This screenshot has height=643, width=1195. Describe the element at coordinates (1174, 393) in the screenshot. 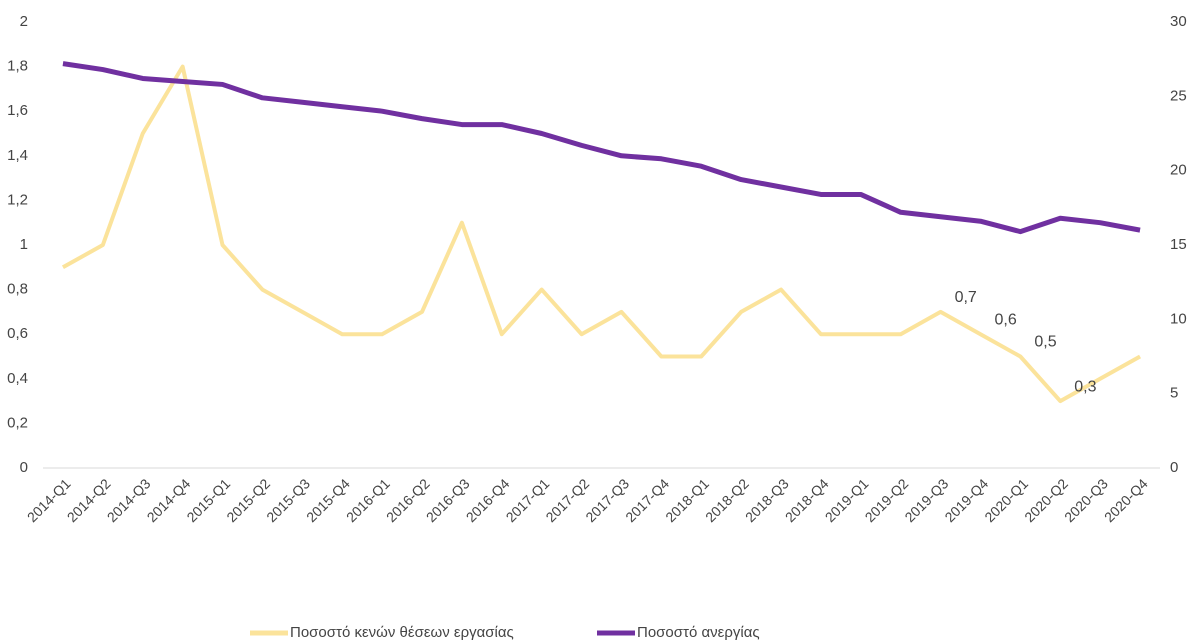

I see `y2-tick-label: 5` at that location.